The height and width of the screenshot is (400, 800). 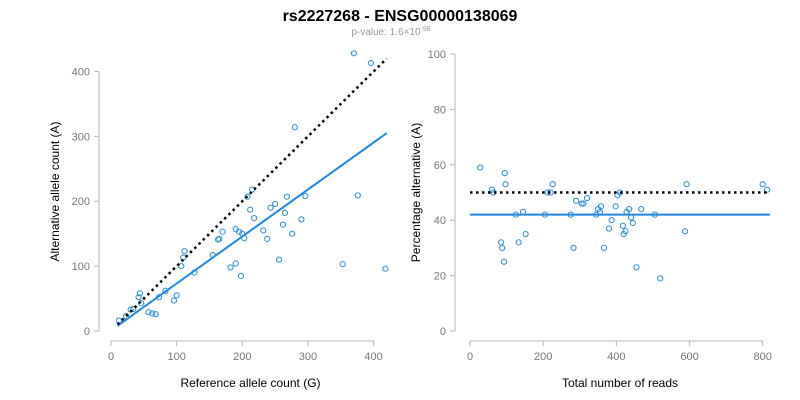 I want to click on pct-x-tick-label: 400, so click(x=616, y=357).